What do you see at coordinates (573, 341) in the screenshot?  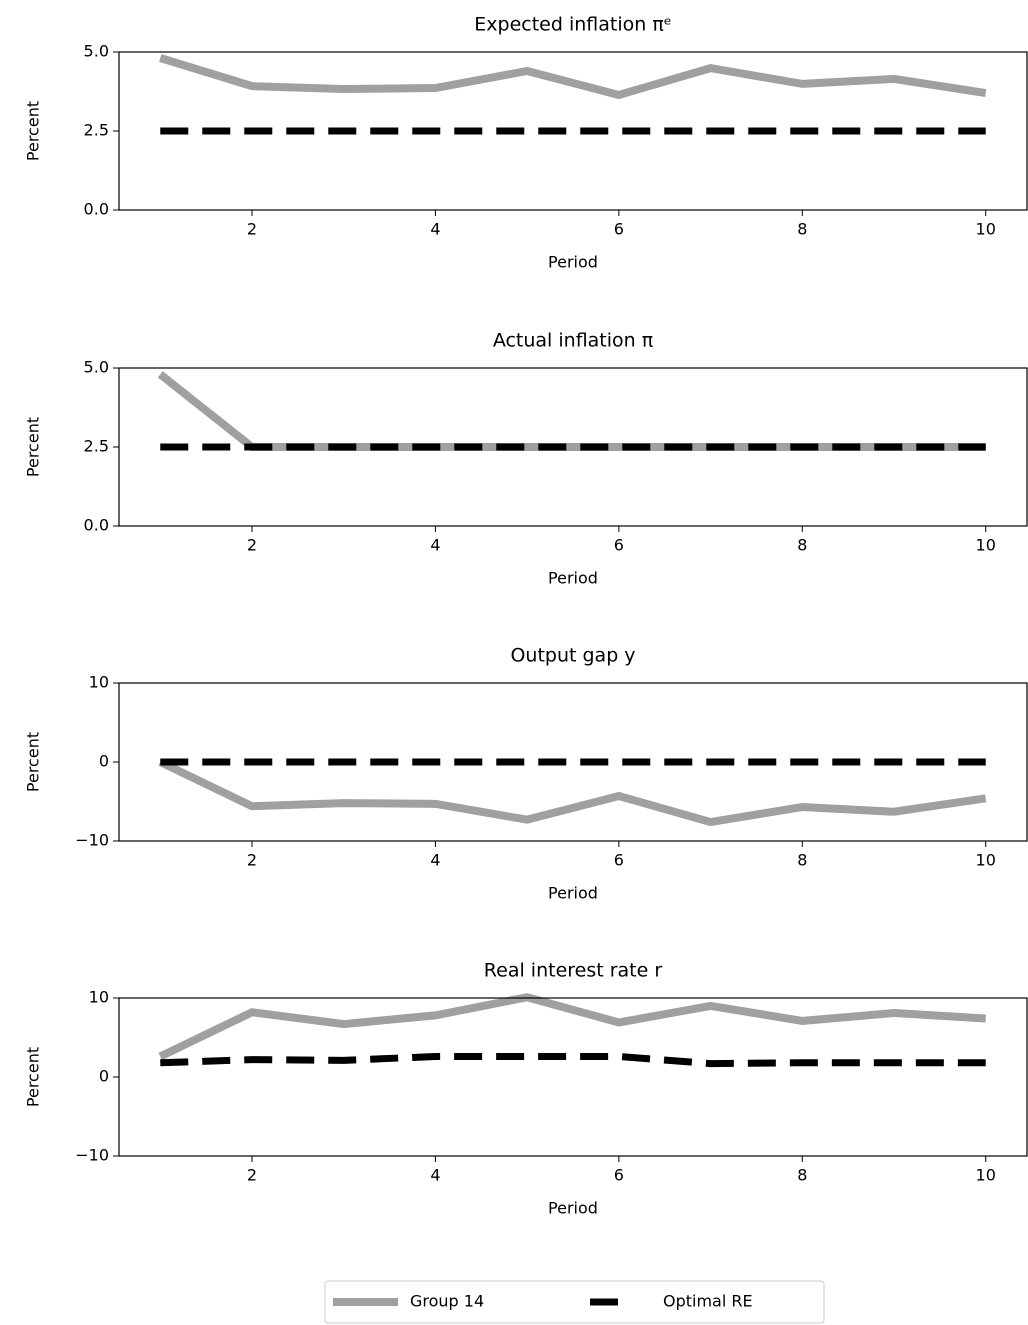 I see `chart-title: Actual inflation π` at bounding box center [573, 341].